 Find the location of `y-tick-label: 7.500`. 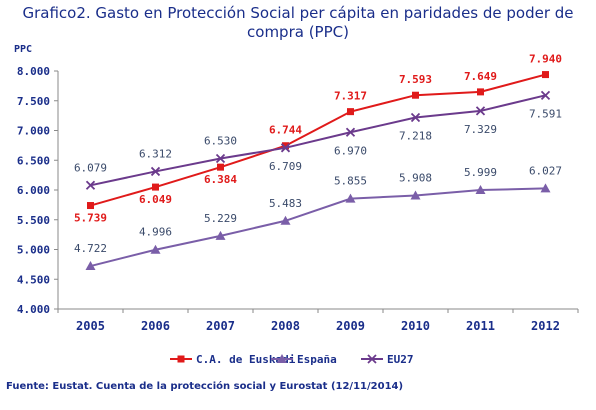

y-tick-label: 7.500 is located at coordinates (33, 101).